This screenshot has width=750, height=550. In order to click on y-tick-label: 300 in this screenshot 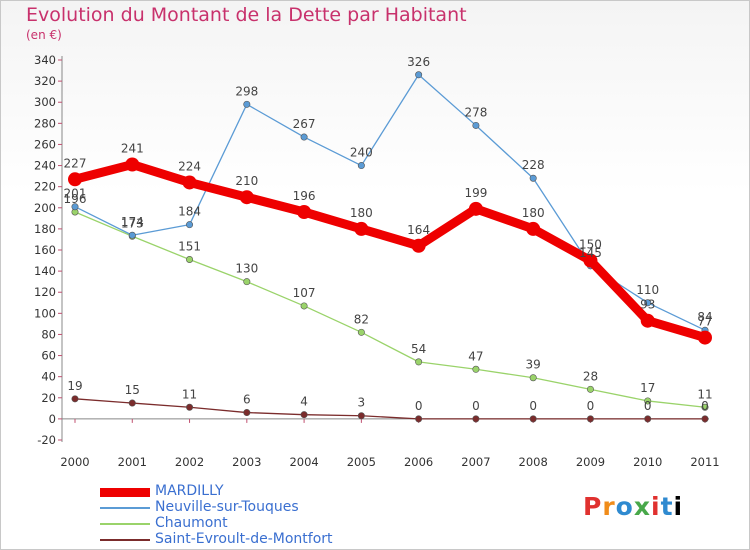, I will do `click(45, 102)`.